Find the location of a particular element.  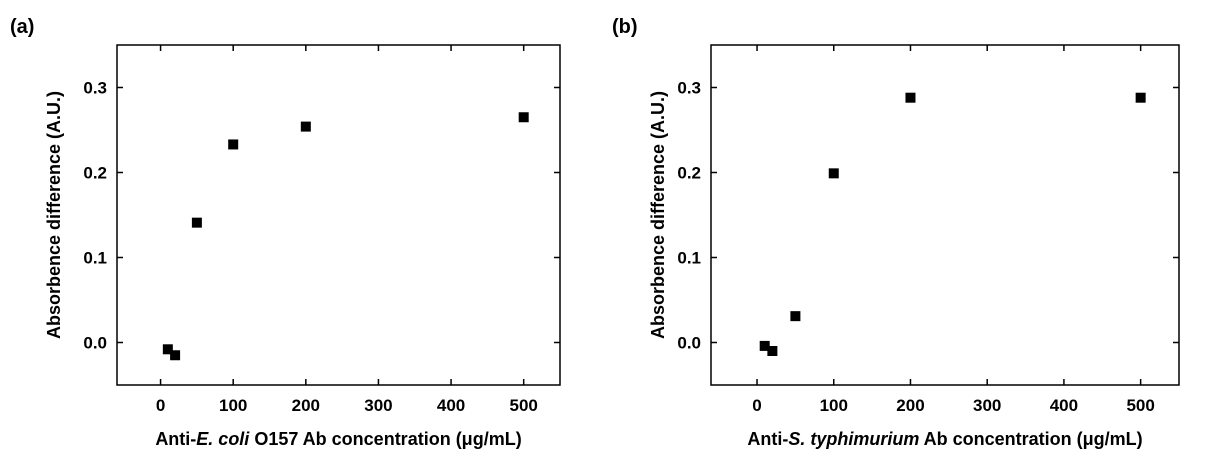

panel-a-y-tick-label: 0.1 is located at coordinates (95, 258).